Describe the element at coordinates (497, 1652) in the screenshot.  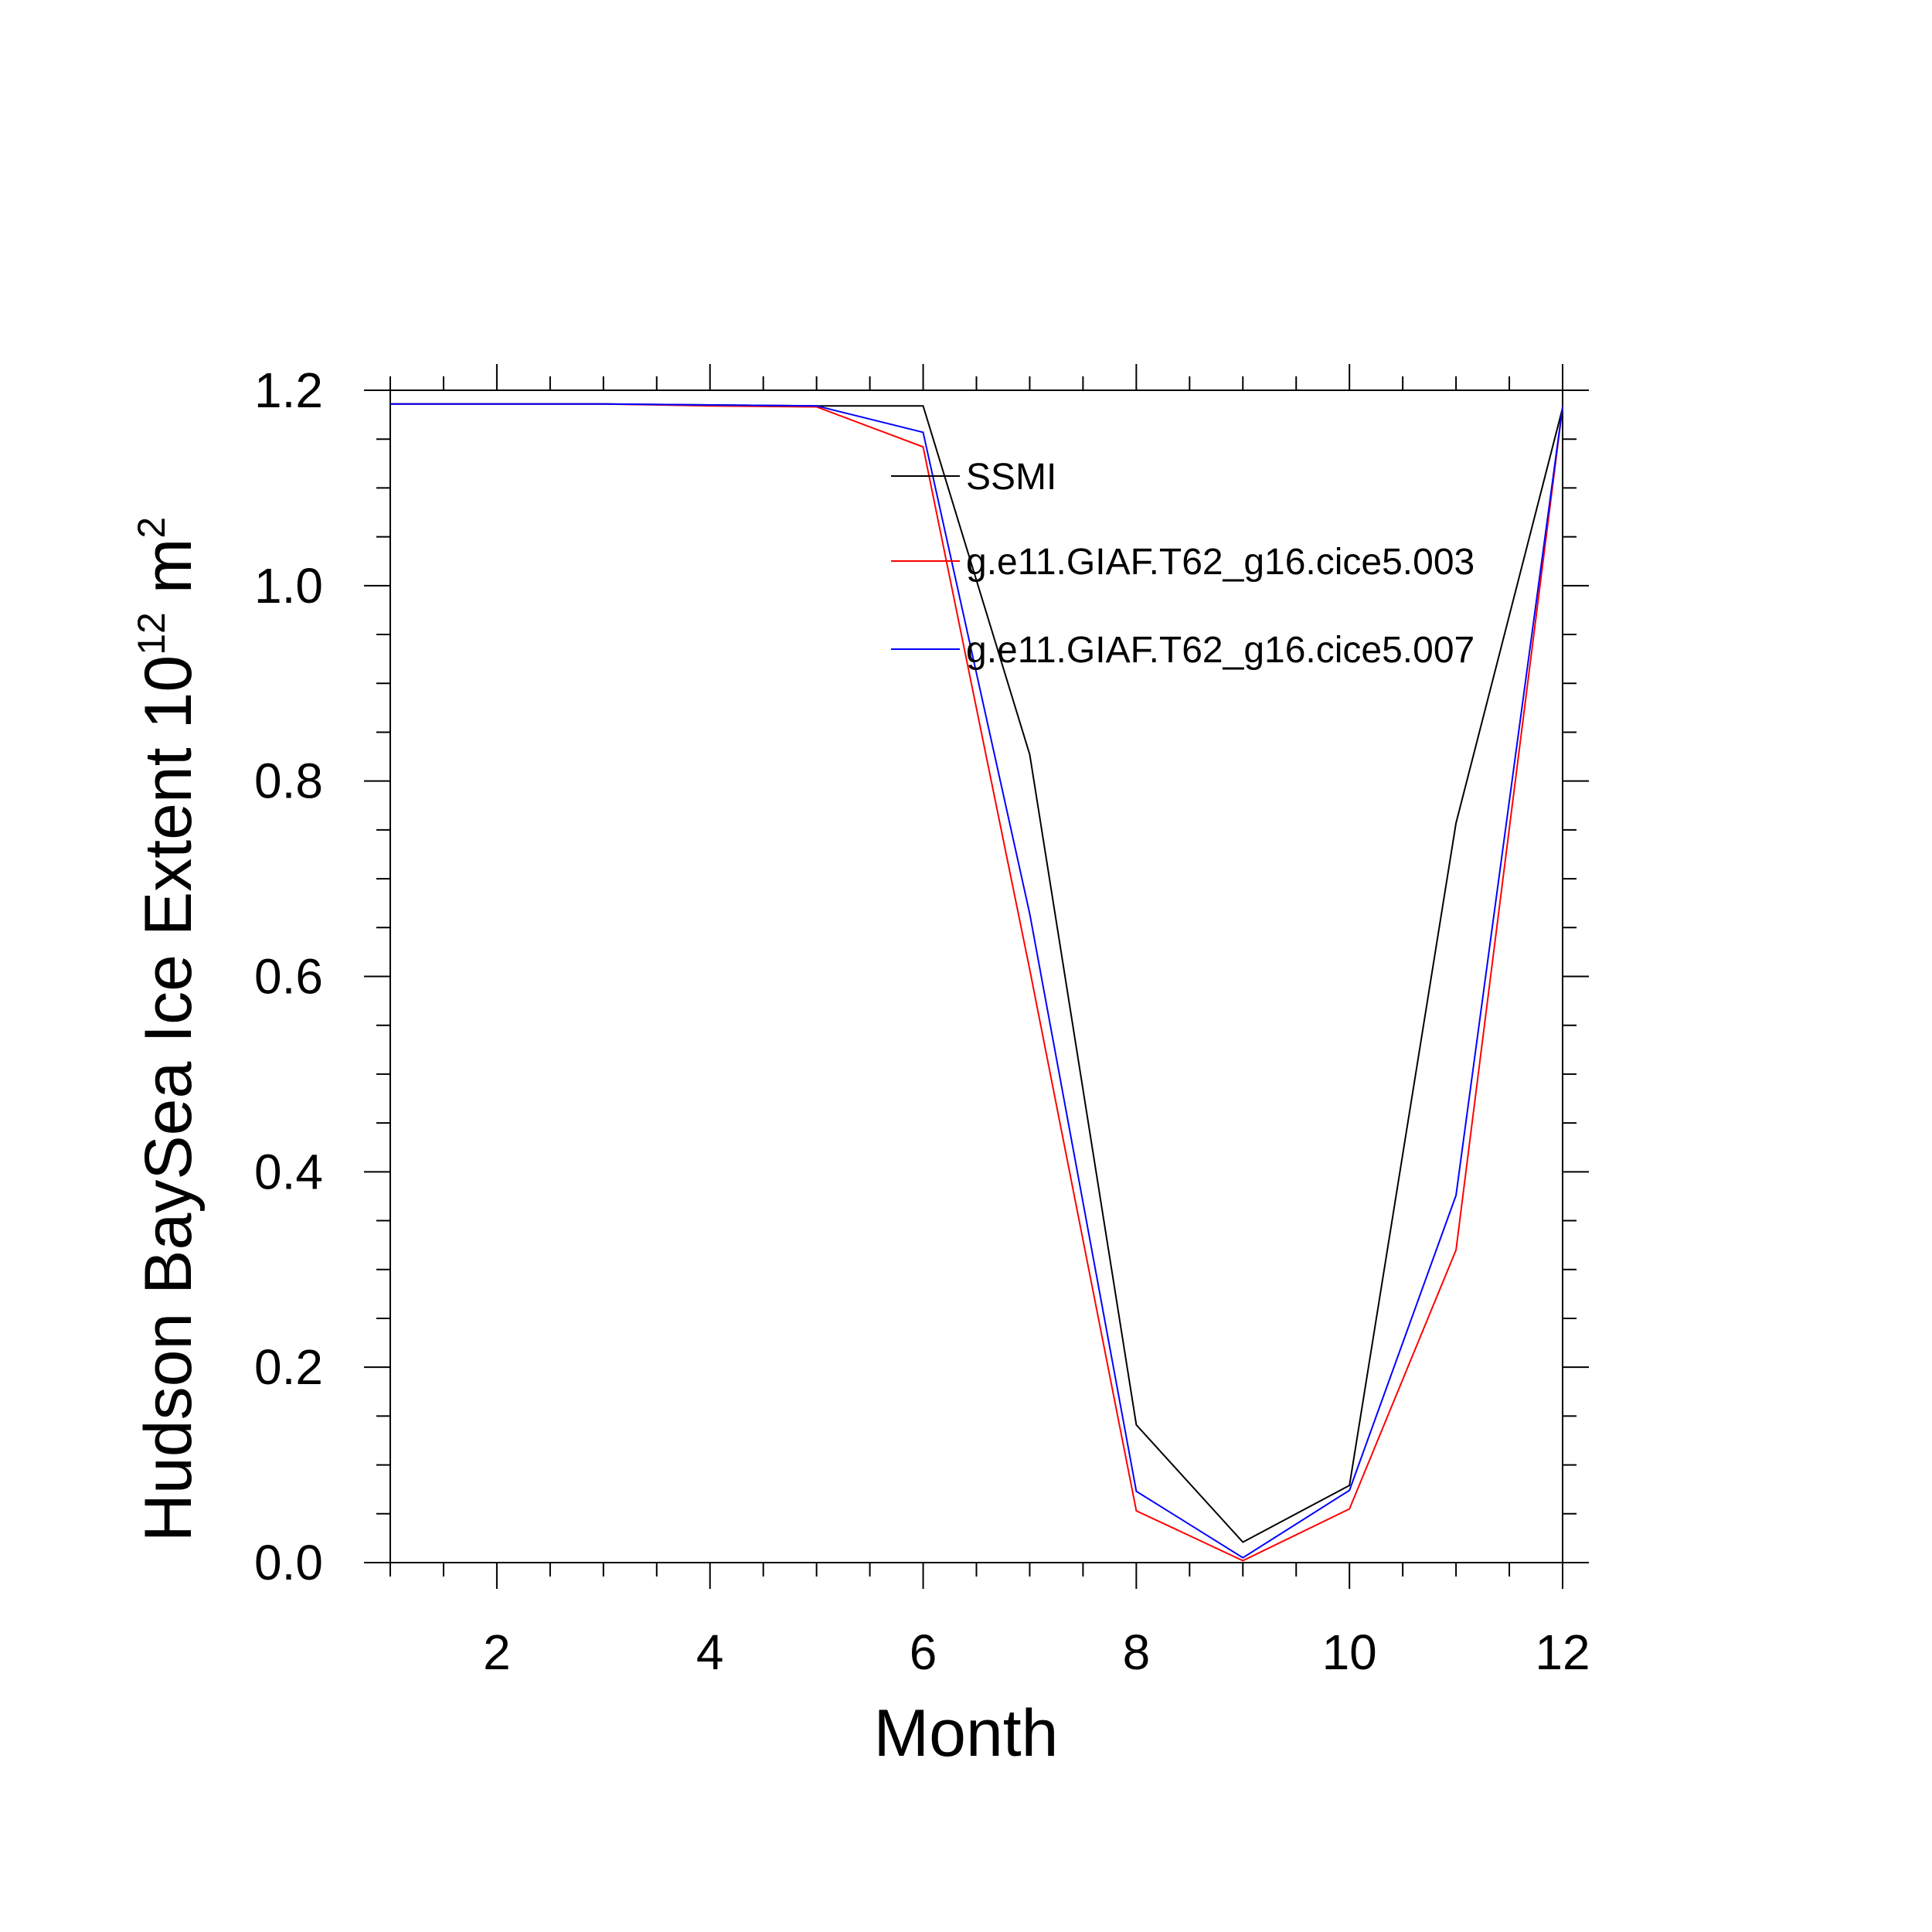
I see `x-tick-label: 2` at that location.